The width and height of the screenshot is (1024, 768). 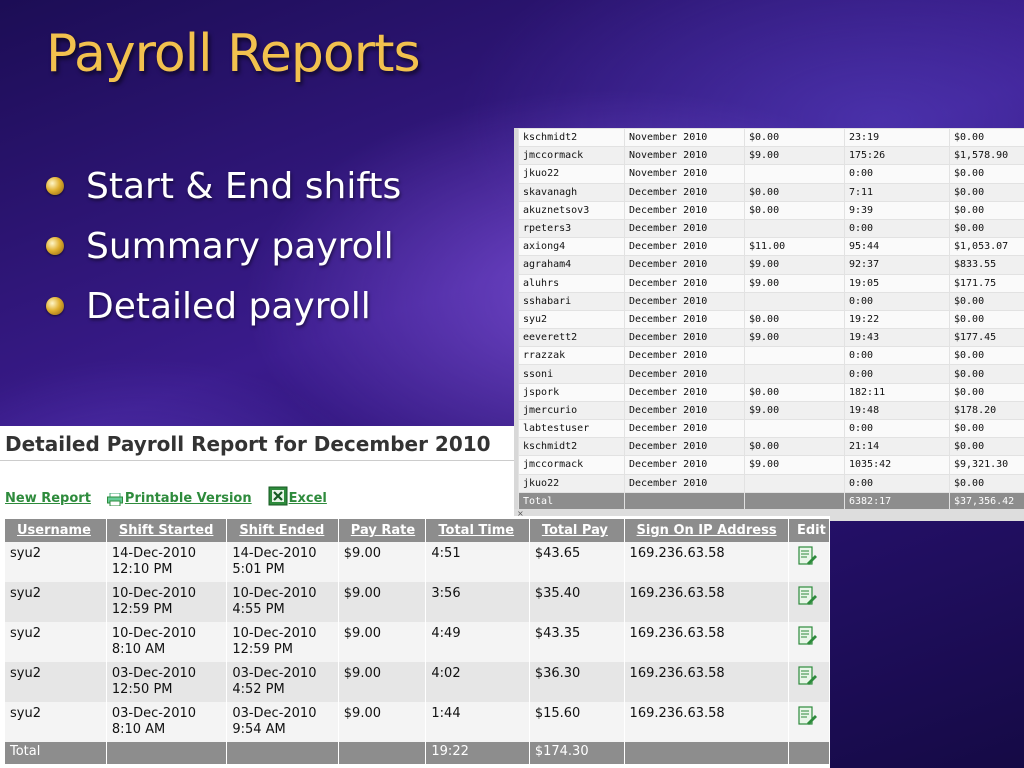 I want to click on column-header-pay-rate: Pay Rate, so click(x=382, y=530).